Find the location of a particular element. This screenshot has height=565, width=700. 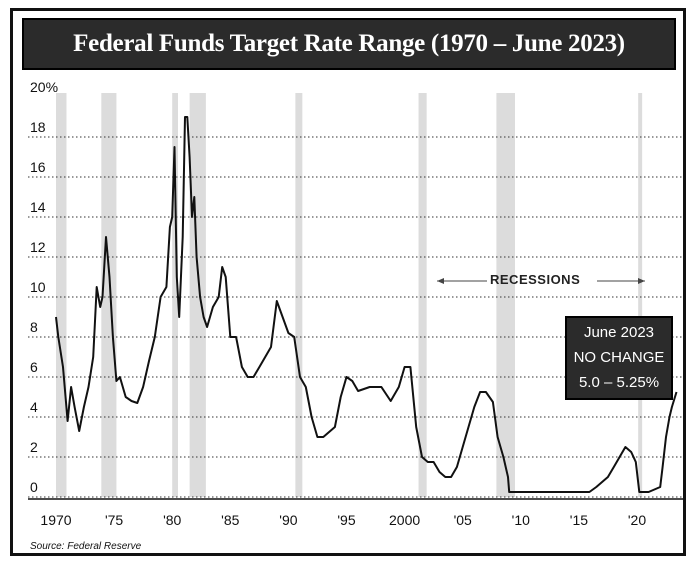

y-tick-label: 4 is located at coordinates (34, 407).